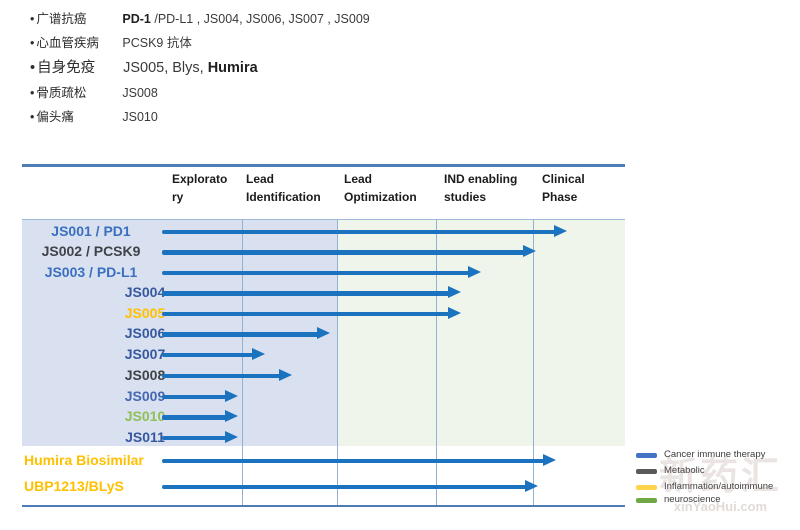  I want to click on row-label-js005: JS005, so click(145, 312).